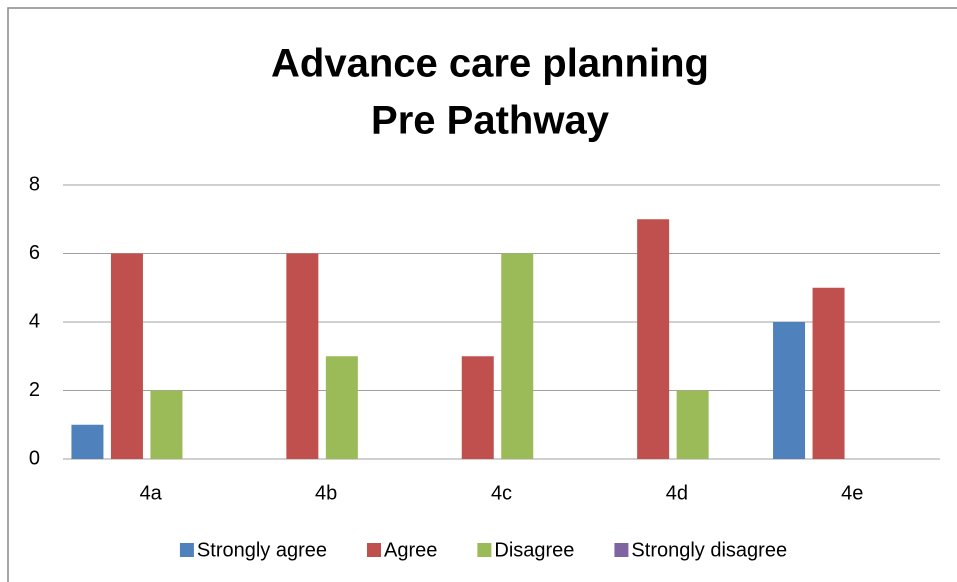 This screenshot has height=582, width=957. I want to click on x-tick-label: 4e, so click(852, 493).